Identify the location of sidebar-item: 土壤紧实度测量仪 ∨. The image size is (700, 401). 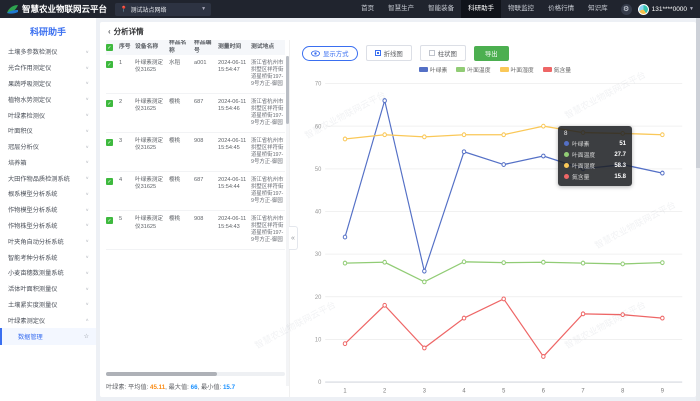
(48, 305).